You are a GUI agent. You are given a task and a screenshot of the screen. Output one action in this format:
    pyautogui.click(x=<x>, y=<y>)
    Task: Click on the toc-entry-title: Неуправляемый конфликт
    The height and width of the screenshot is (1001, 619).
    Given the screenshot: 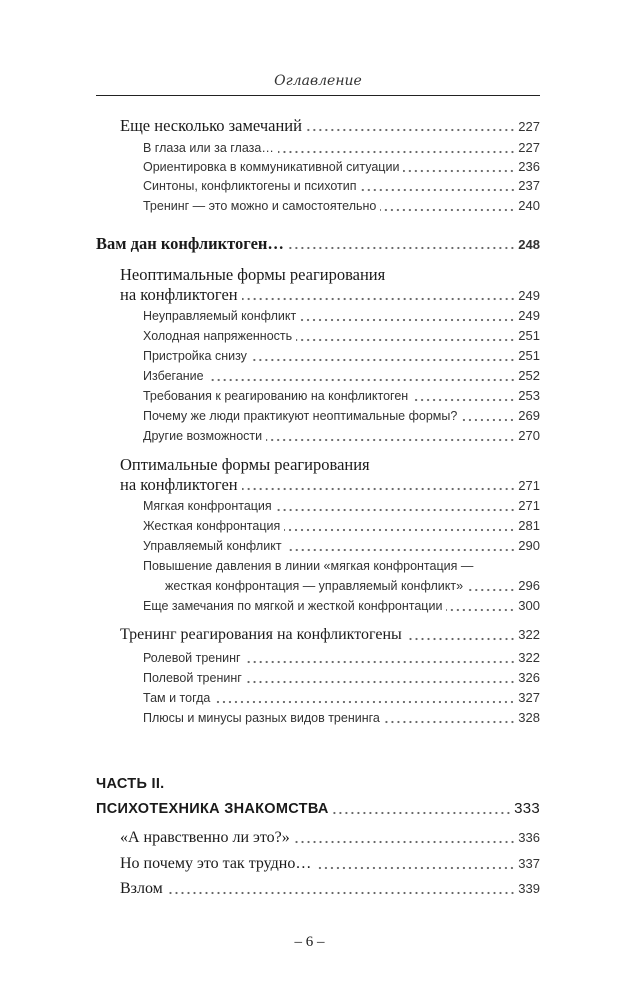 What is the action you would take?
    pyautogui.click(x=220, y=316)
    